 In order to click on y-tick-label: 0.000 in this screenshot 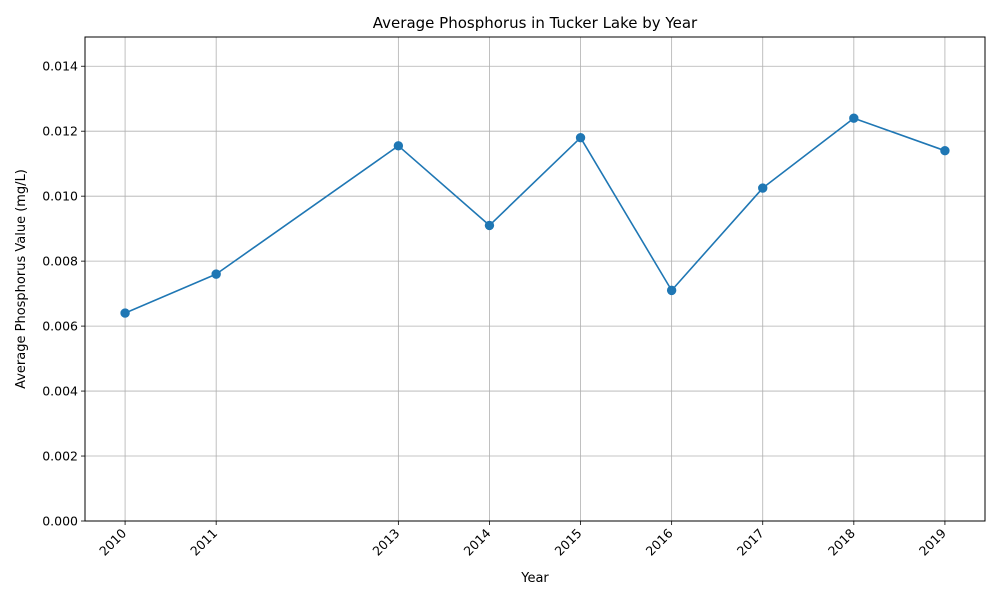, I will do `click(60, 521)`.